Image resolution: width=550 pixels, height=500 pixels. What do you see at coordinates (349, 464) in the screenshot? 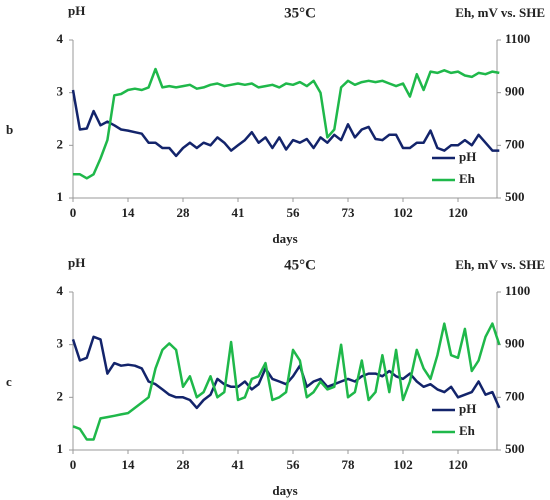
I see `x-tick-label: 78` at bounding box center [349, 464].